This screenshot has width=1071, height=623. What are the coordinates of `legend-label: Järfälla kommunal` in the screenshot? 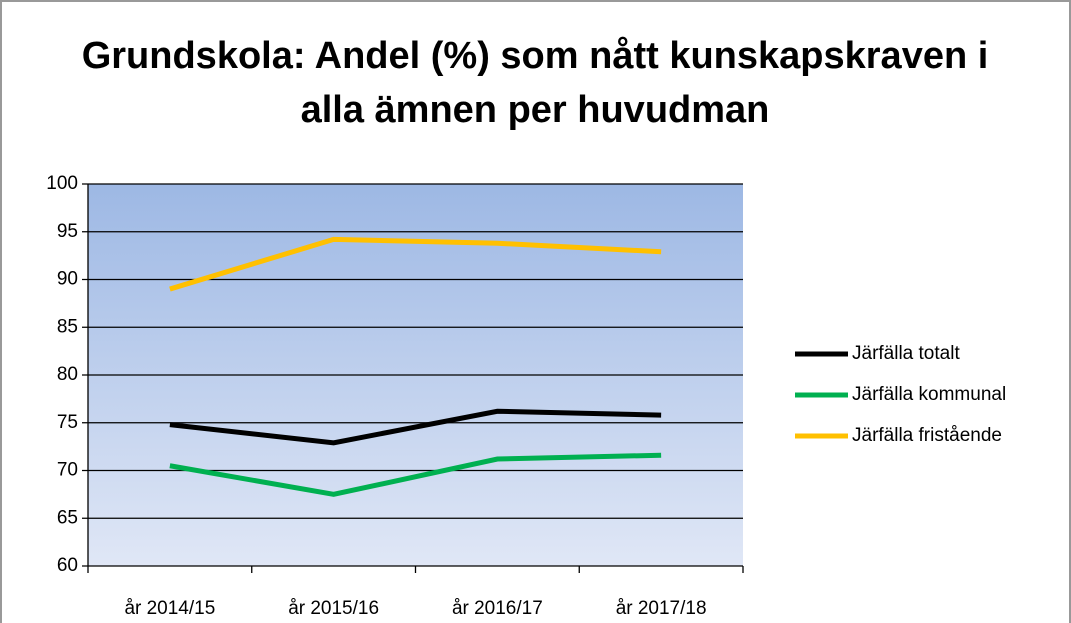 It's located at (929, 394).